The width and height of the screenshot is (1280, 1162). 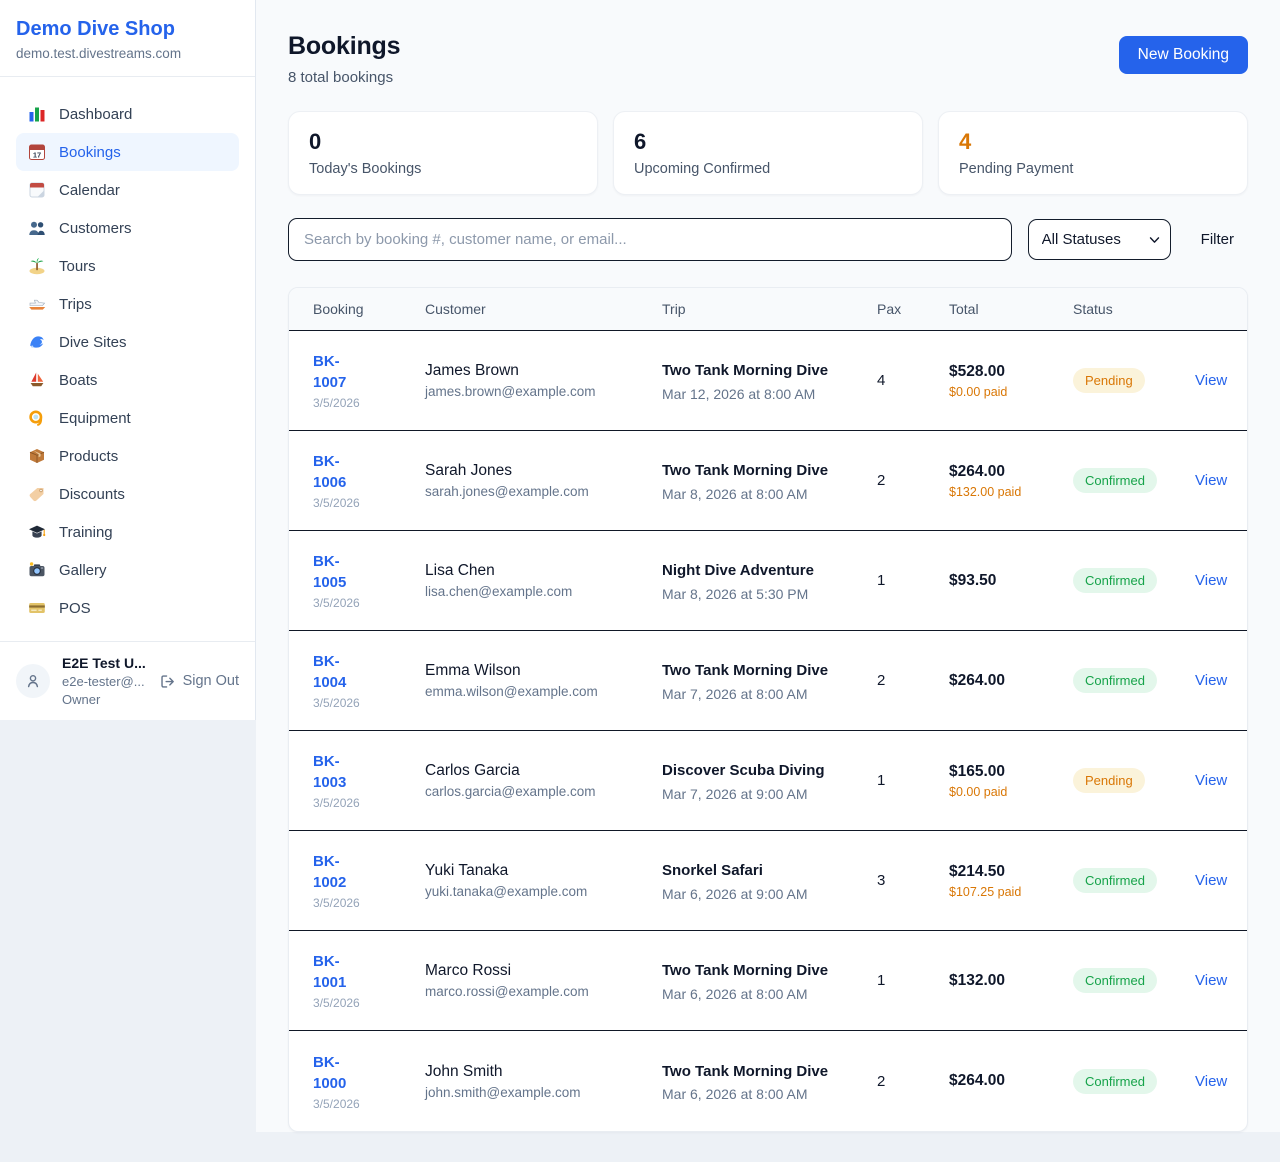 What do you see at coordinates (369, 480) in the screenshot?
I see `booking-cell: BK-1006 3/5/2026` at bounding box center [369, 480].